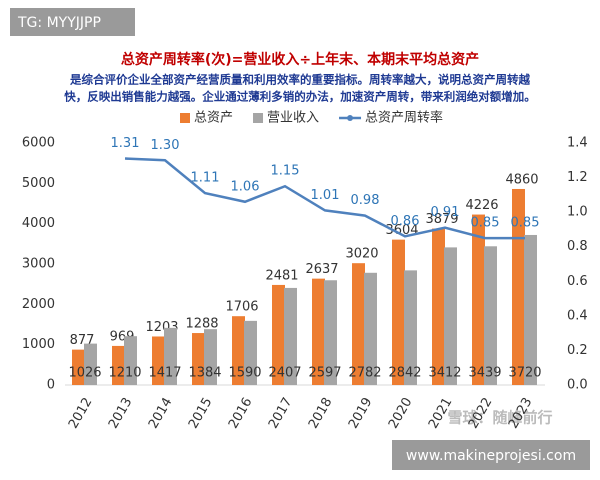 This screenshot has width=600, height=480. I want to click on value-label: 3020, so click(361, 254).